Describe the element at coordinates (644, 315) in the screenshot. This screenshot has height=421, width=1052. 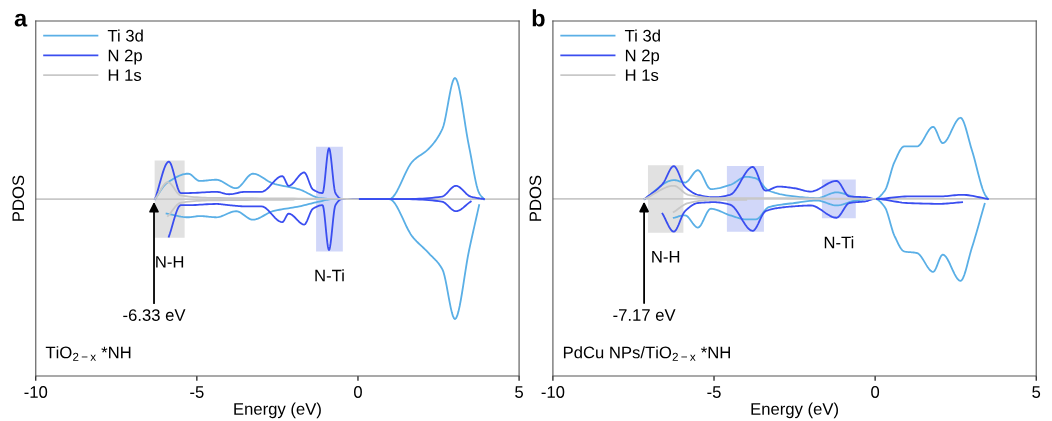
I see `annotation: -7.17 eV` at that location.